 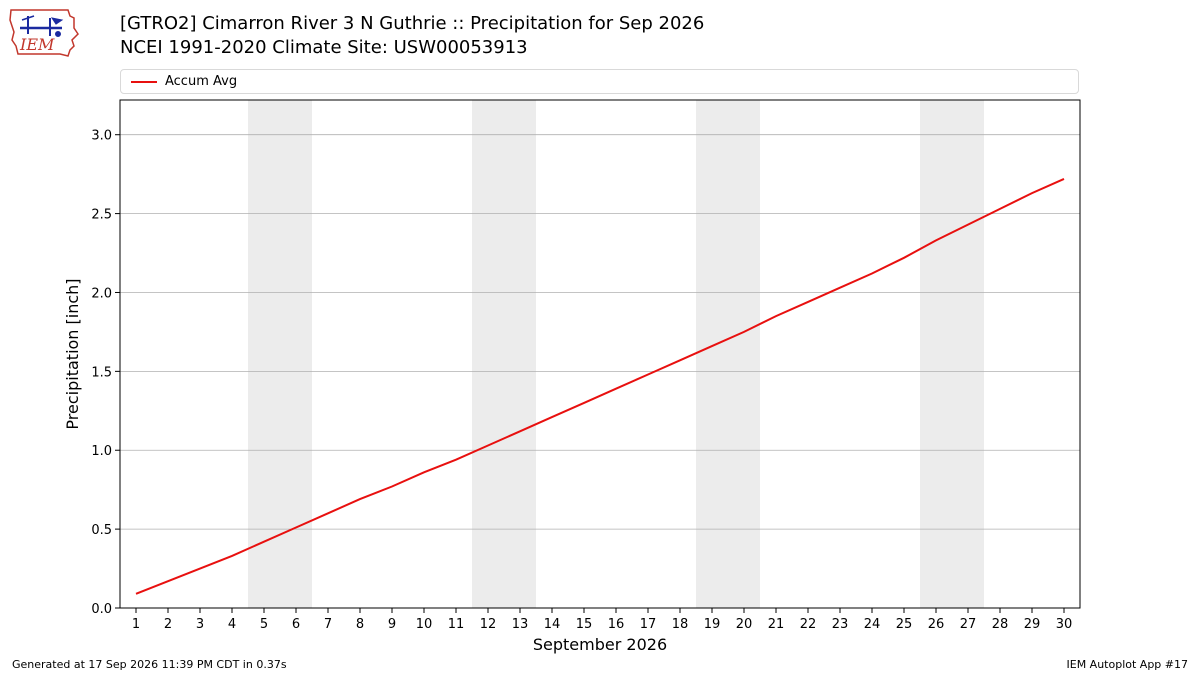 What do you see at coordinates (840, 624) in the screenshot?
I see `x-tick-label-23: 23` at bounding box center [840, 624].